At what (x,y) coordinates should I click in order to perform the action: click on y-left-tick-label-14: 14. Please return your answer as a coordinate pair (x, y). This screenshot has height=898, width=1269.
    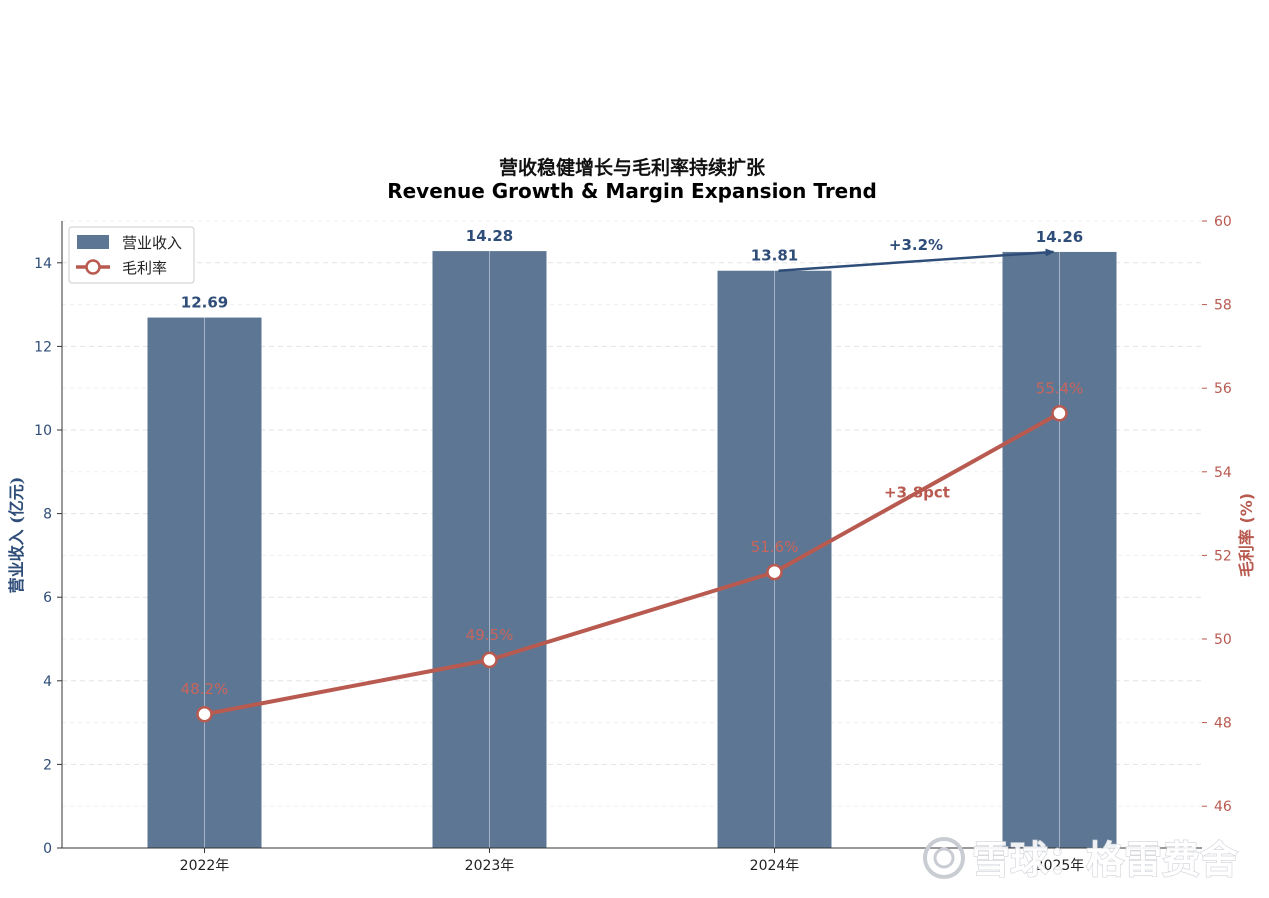
    Looking at the image, I should click on (43, 264).